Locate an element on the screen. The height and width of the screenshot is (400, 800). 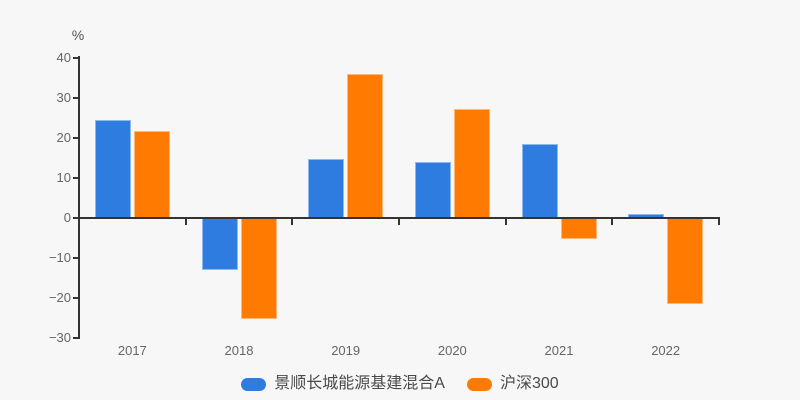
y-tick-label: 40 is located at coordinates (63, 57).